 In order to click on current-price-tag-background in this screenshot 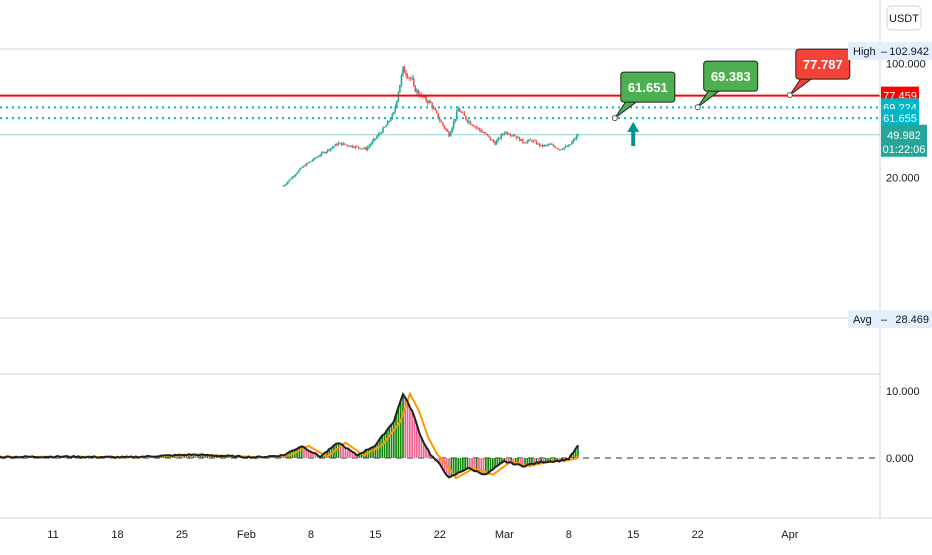, I will do `click(904, 140)`.